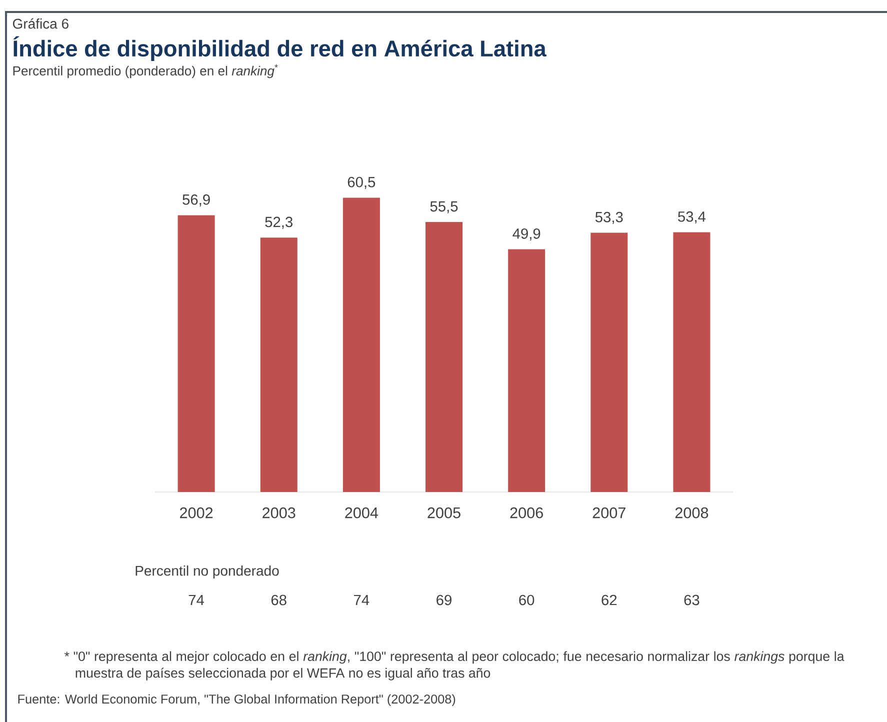 This screenshot has width=887, height=722. I want to click on text: 68, so click(278, 600).